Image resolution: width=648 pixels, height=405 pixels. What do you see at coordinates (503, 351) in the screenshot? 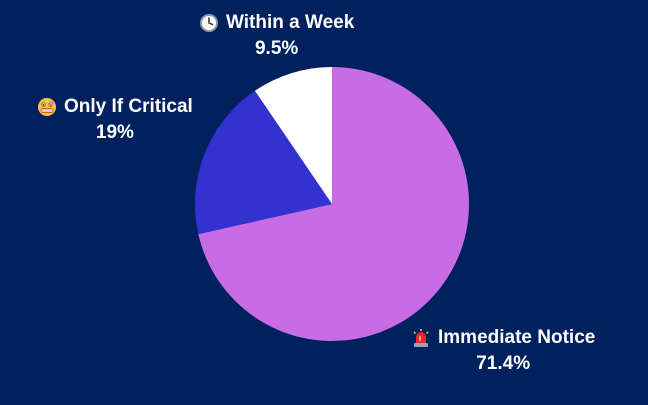
I see `label-immediate-notice: Immediate Notice 71.4%` at bounding box center [503, 351].